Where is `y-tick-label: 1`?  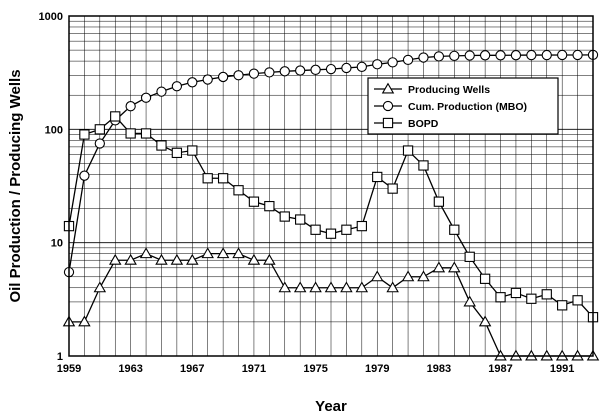
y-tick-label: 1 is located at coordinates (60, 357).